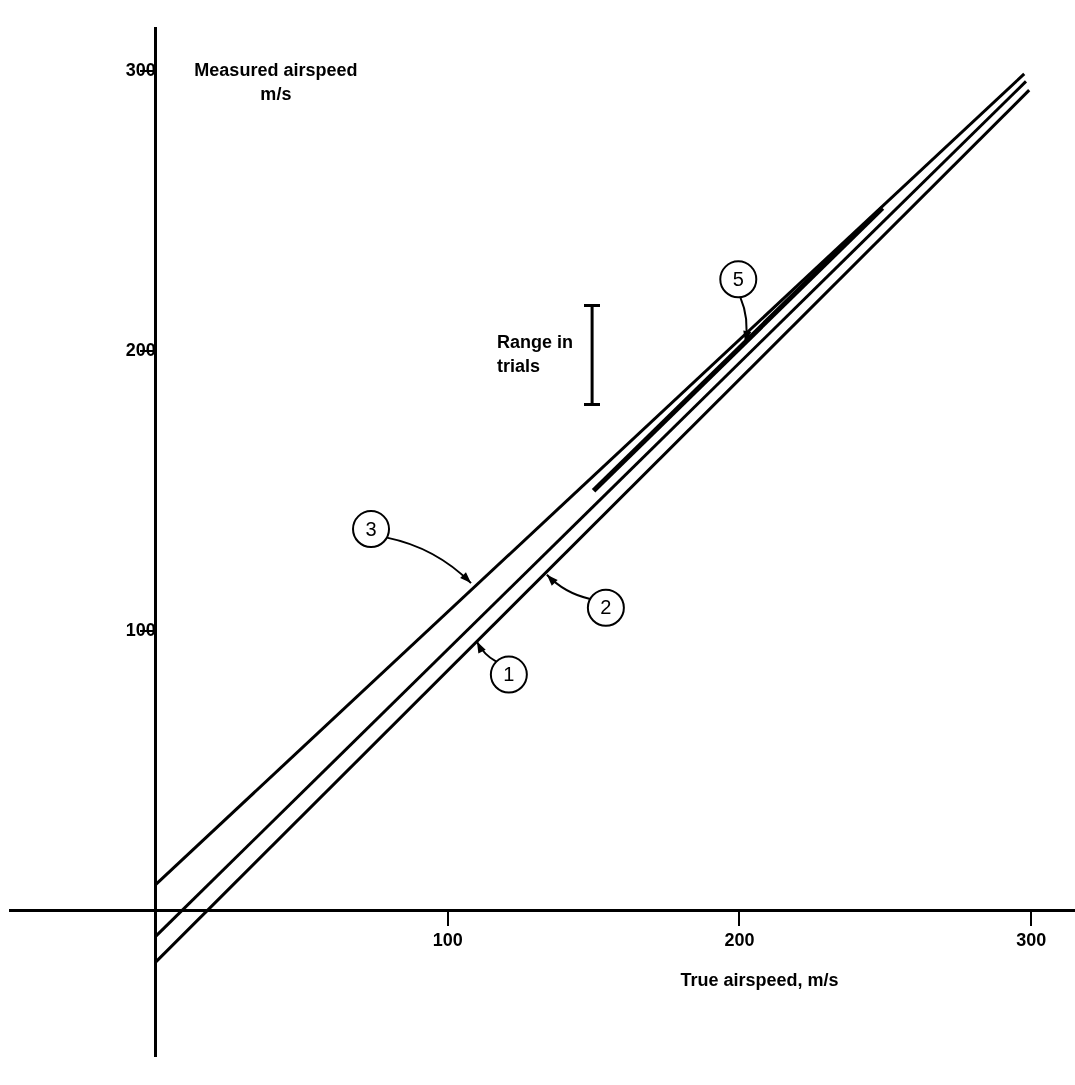  Describe the element at coordinates (606, 607) in the screenshot. I see `annotation: 2` at that location.